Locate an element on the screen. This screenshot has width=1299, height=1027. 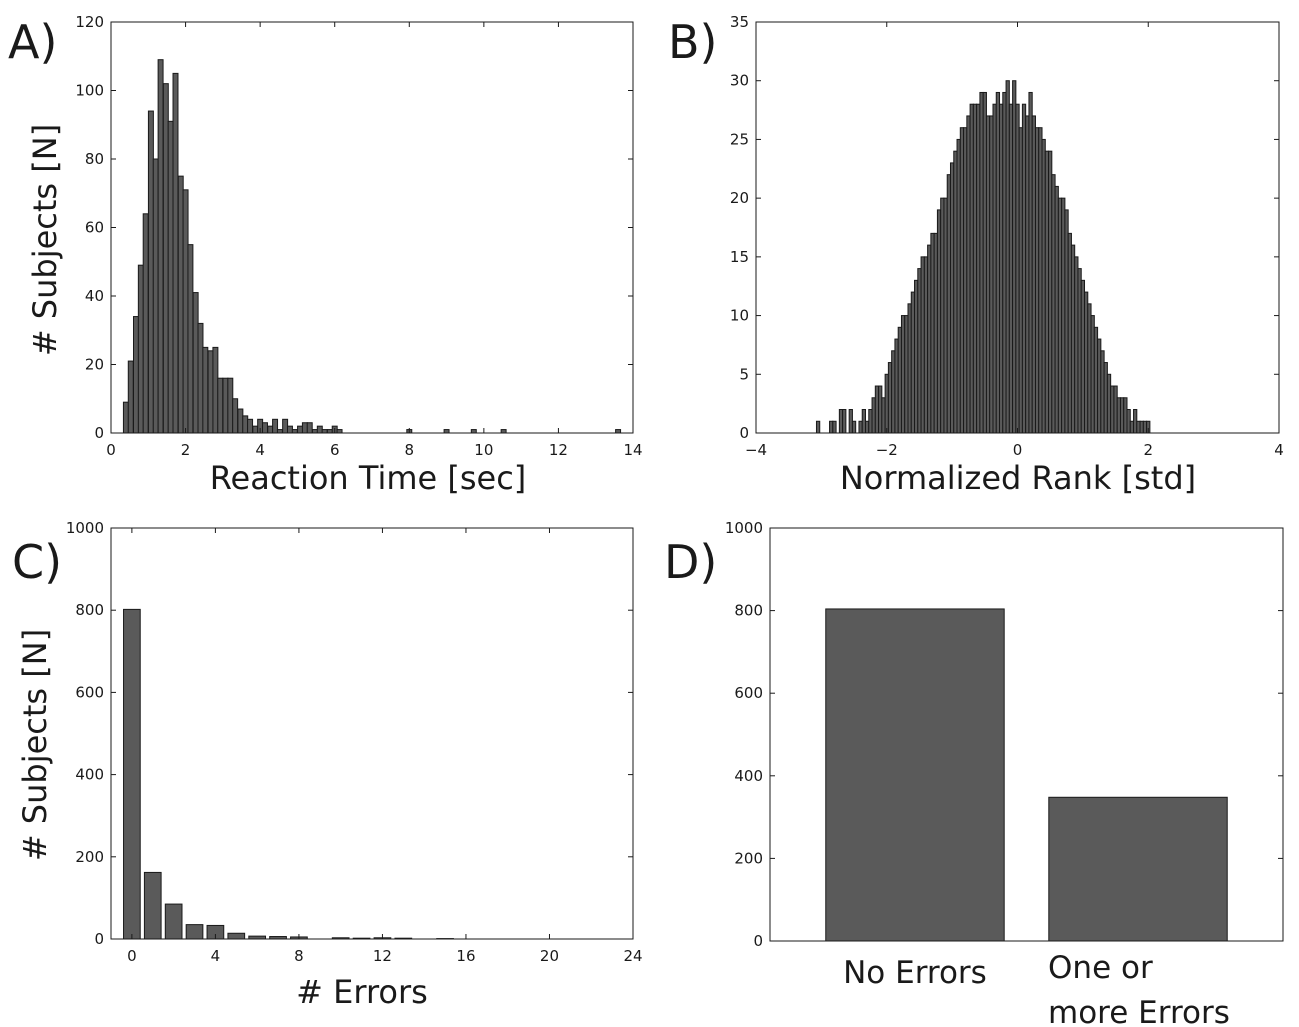
panel-letter-c: C) is located at coordinates (37, 562).